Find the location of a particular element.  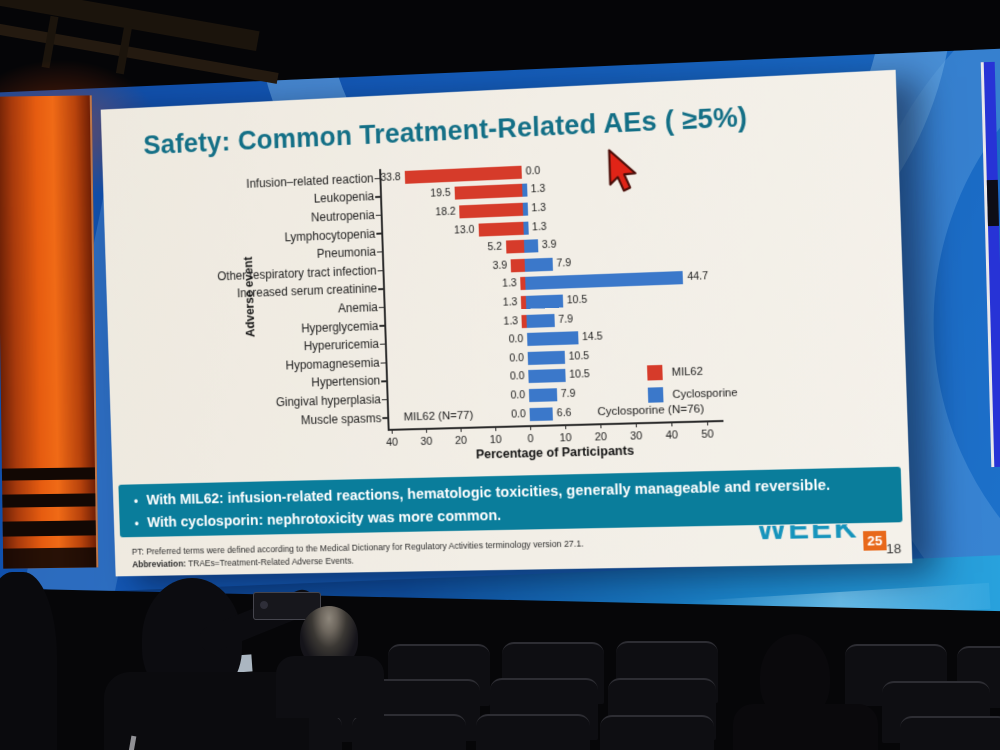

slide-page-number: 18 is located at coordinates (893, 548).